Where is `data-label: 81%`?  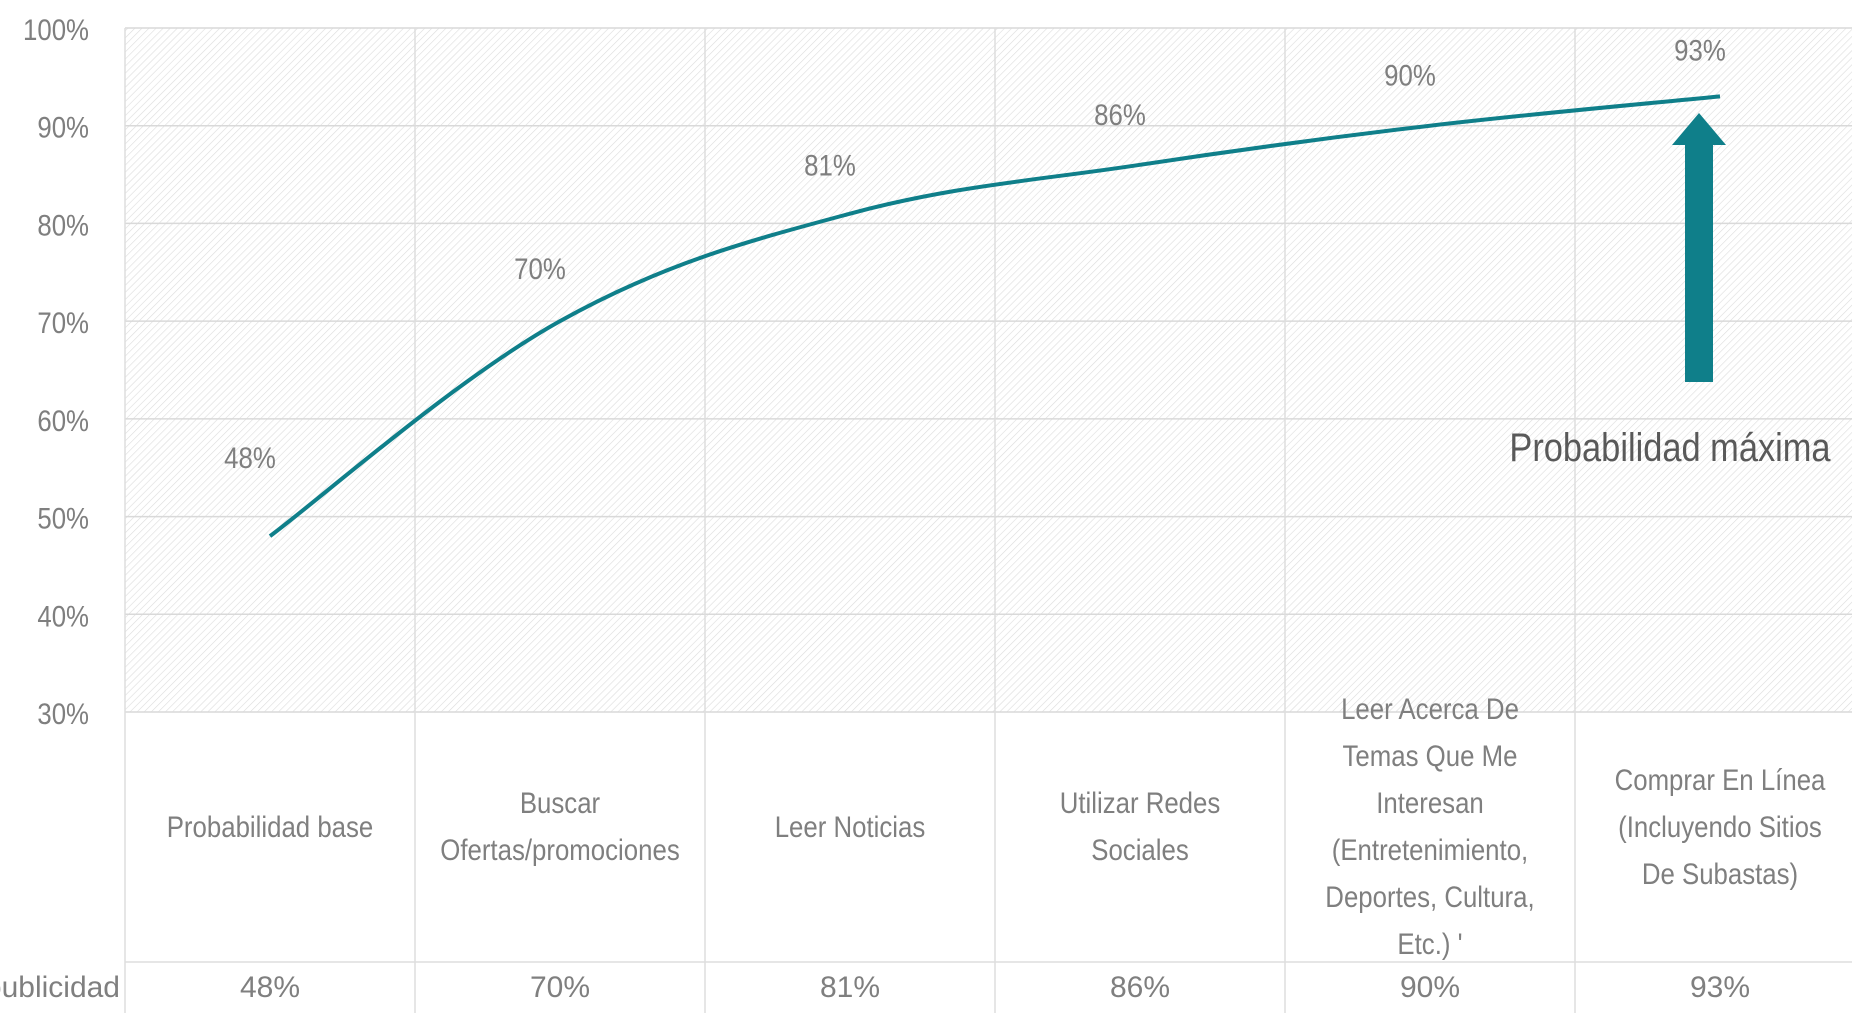 data-label: 81% is located at coordinates (830, 165).